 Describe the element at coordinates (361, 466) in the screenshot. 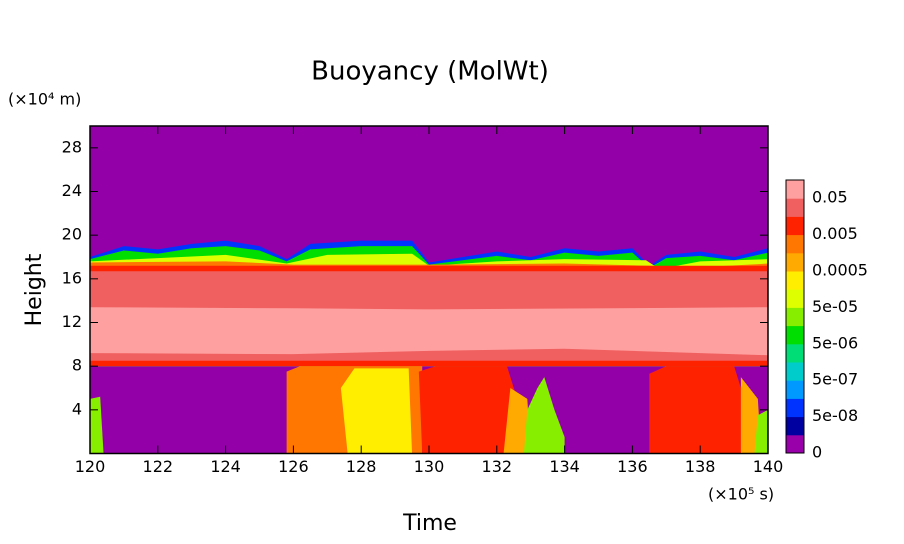

I see `x-tick-label: 128` at that location.